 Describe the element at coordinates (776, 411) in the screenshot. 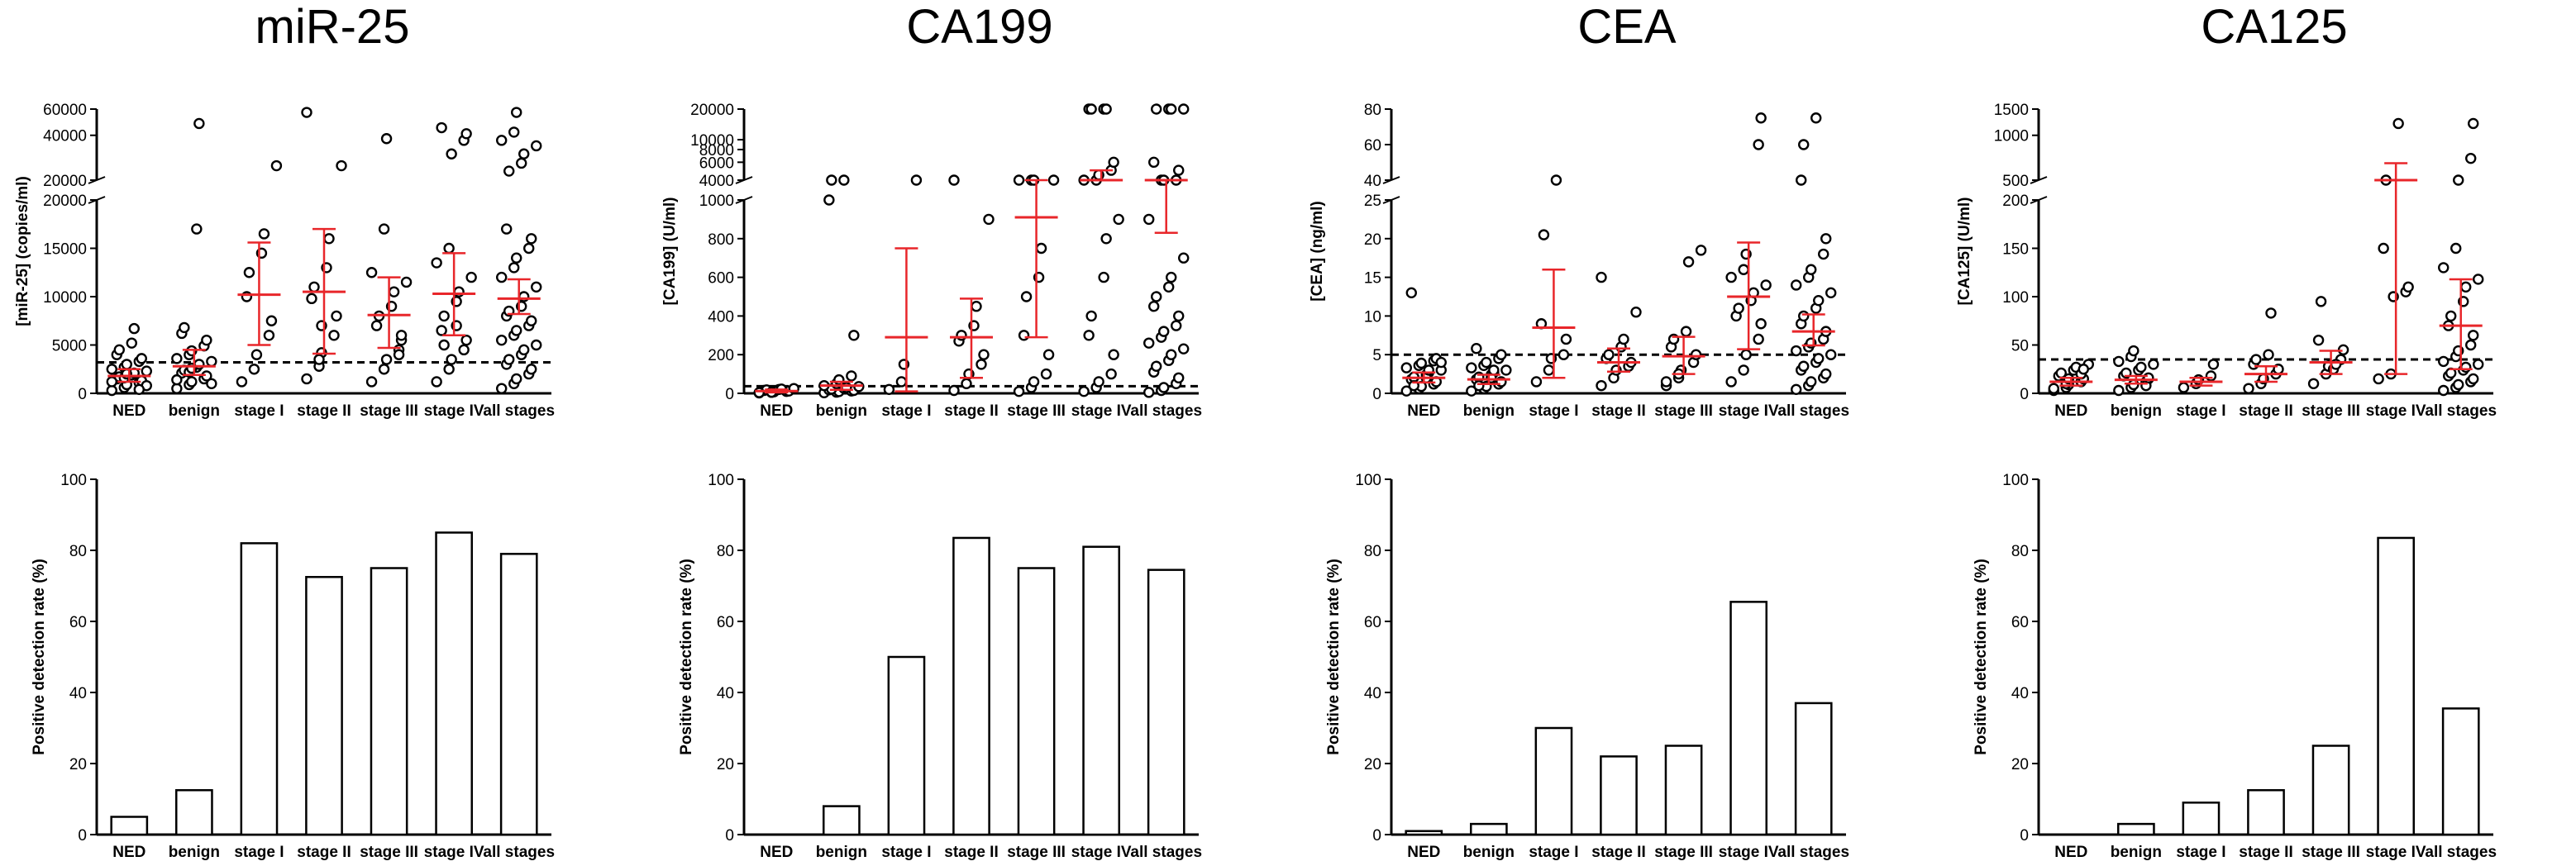

I see `category-label: NED` at that location.